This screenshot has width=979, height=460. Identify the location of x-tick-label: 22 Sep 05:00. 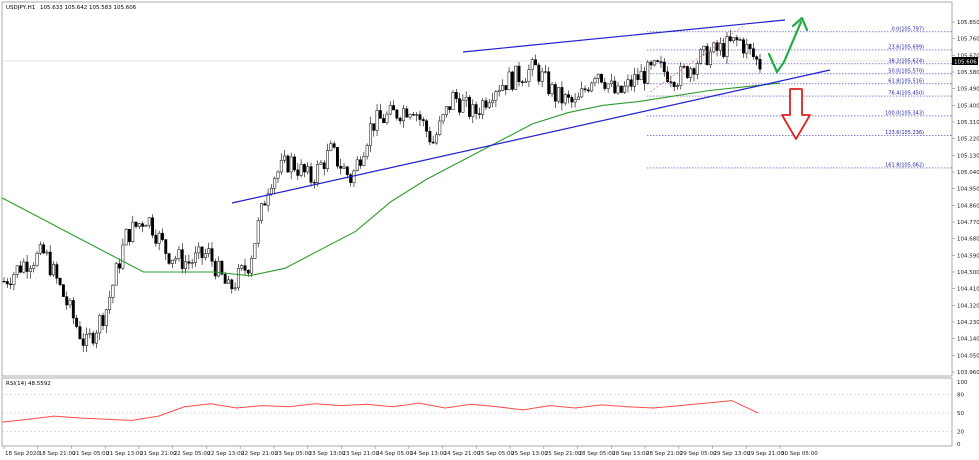
(192, 454).